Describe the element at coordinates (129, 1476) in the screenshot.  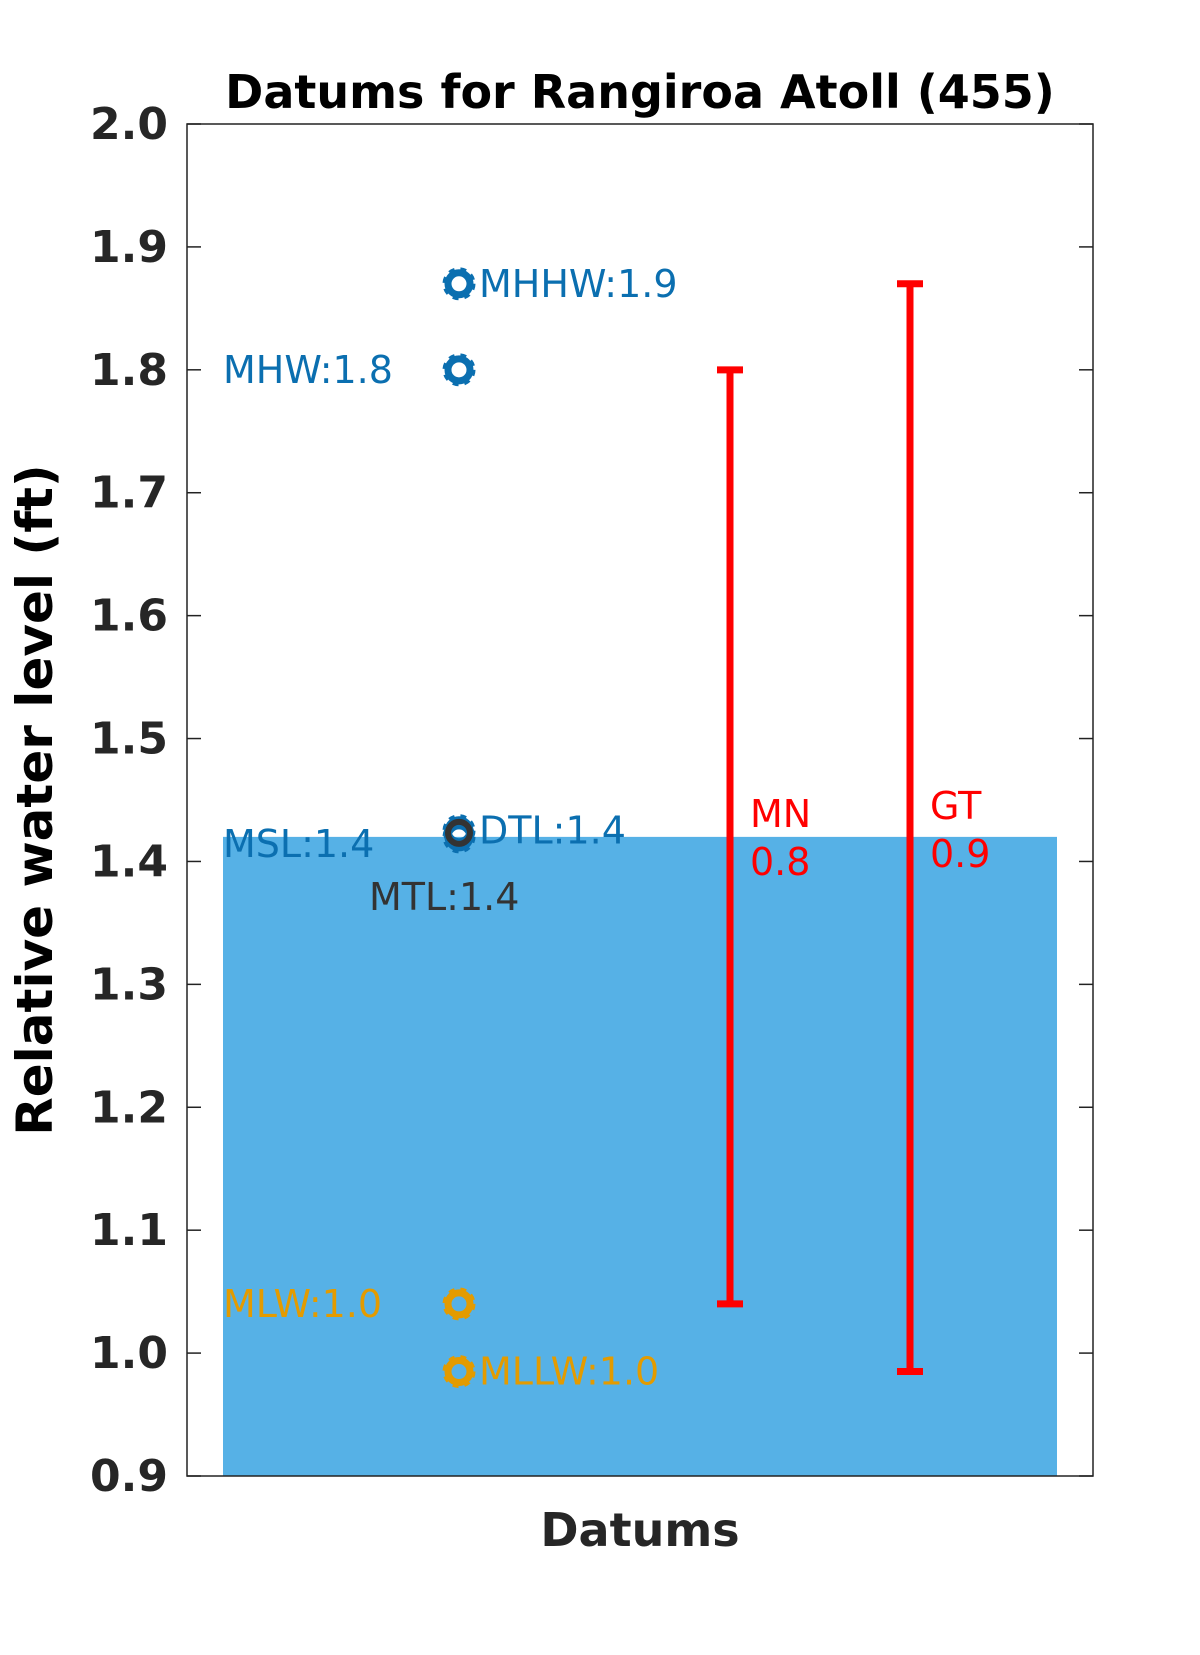
I see `y-tick-label: 0.9` at that location.